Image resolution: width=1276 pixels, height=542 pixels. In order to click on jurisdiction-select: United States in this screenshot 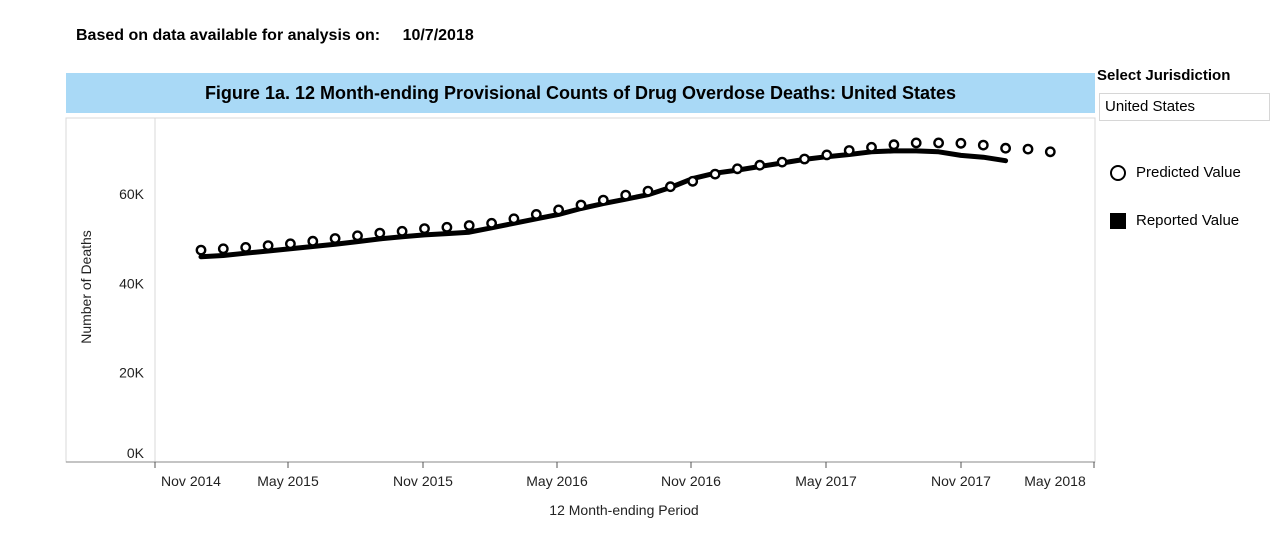, I will do `click(1184, 107)`.